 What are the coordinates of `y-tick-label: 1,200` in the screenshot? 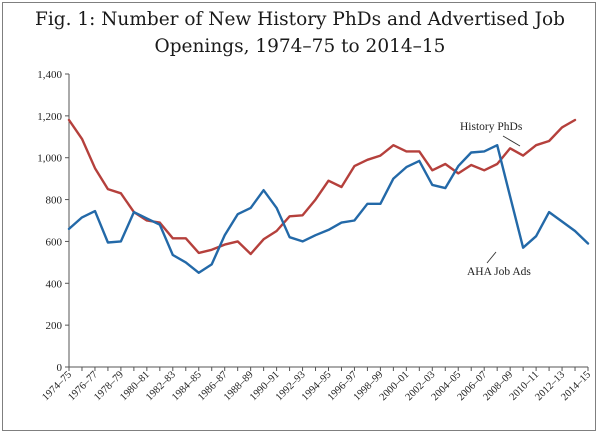 It's located at (49, 117).